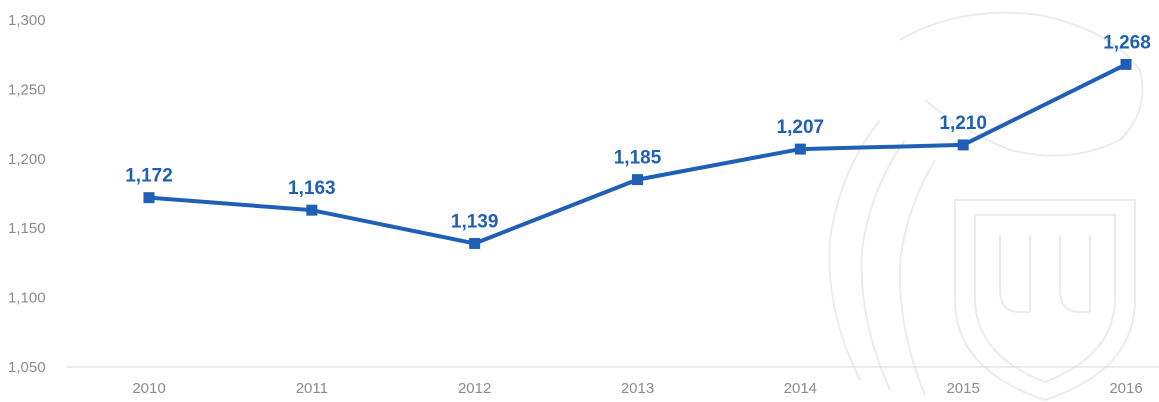 This screenshot has height=402, width=1159. Describe the element at coordinates (27, 89) in the screenshot. I see `y-tick-label: 1,250` at that location.